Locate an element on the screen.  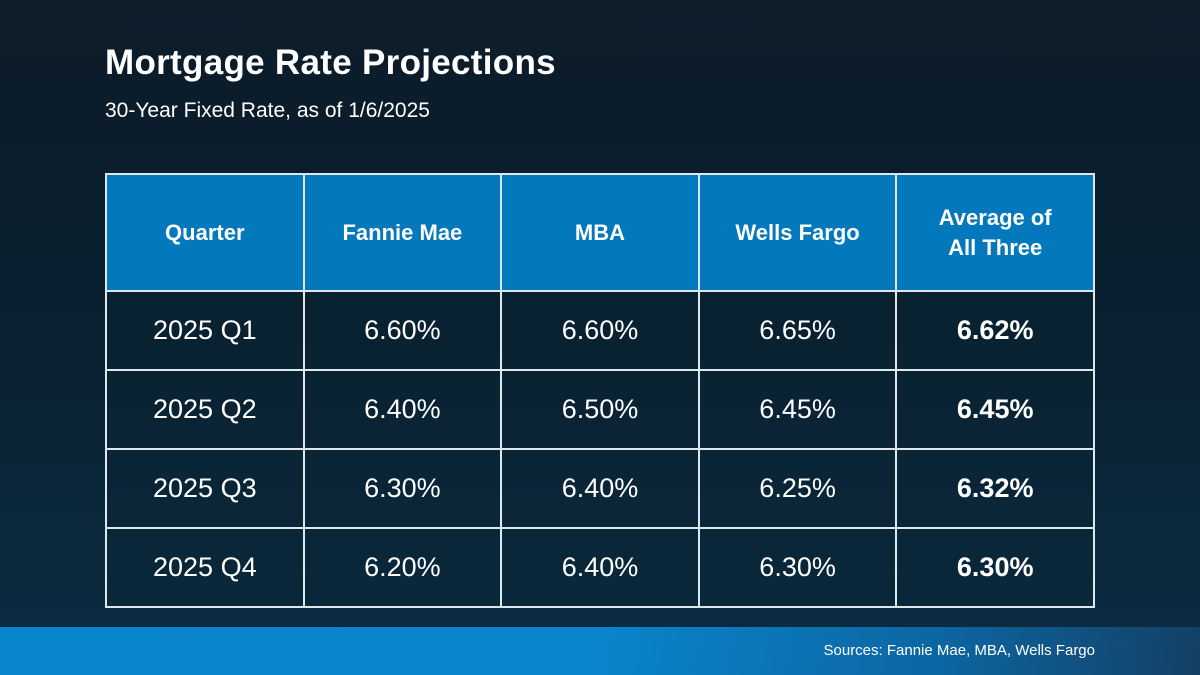
cell-wells-fargo: 6.65% is located at coordinates (797, 330).